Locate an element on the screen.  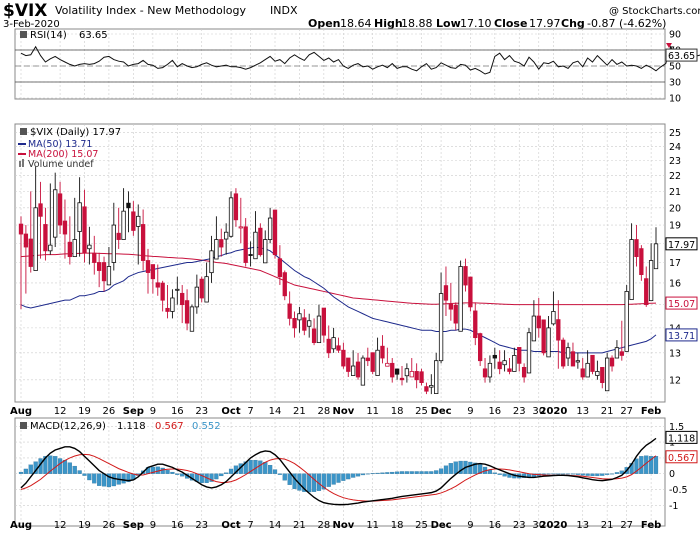
xlabel-top-5: 9 is located at coordinates (153, 411).